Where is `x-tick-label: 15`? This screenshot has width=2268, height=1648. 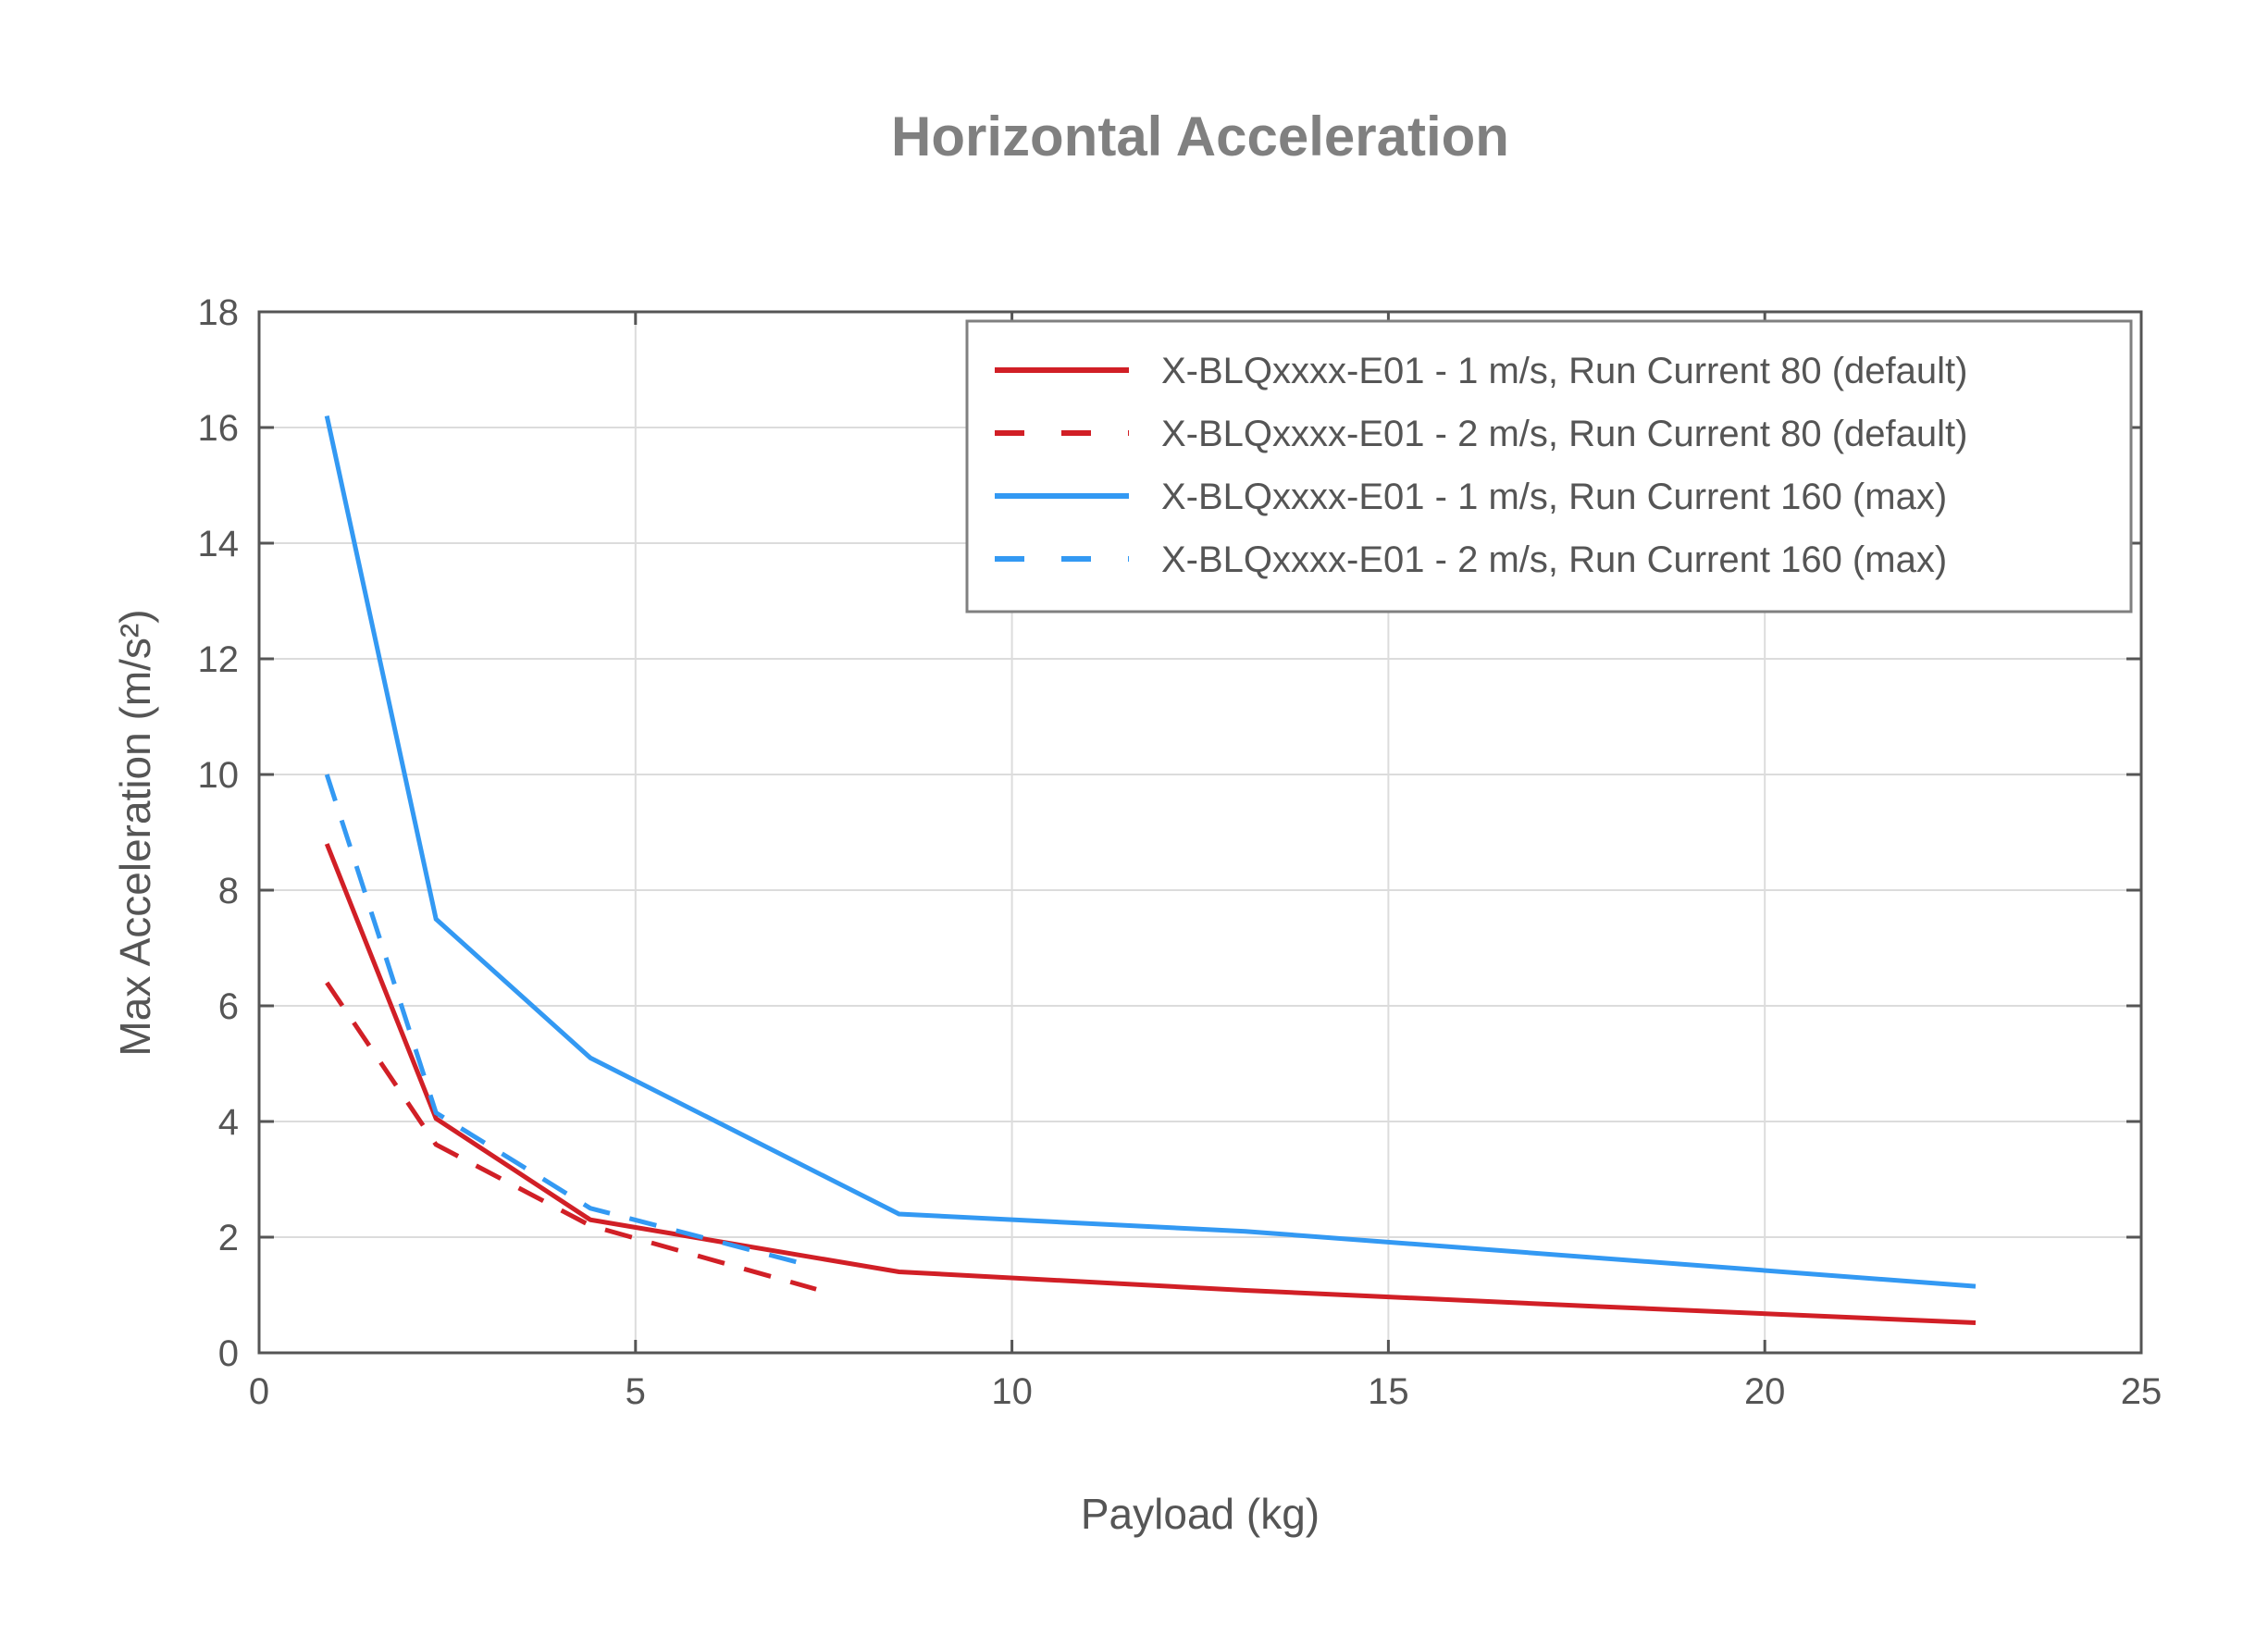 x-tick-label: 15 is located at coordinates (1388, 1391).